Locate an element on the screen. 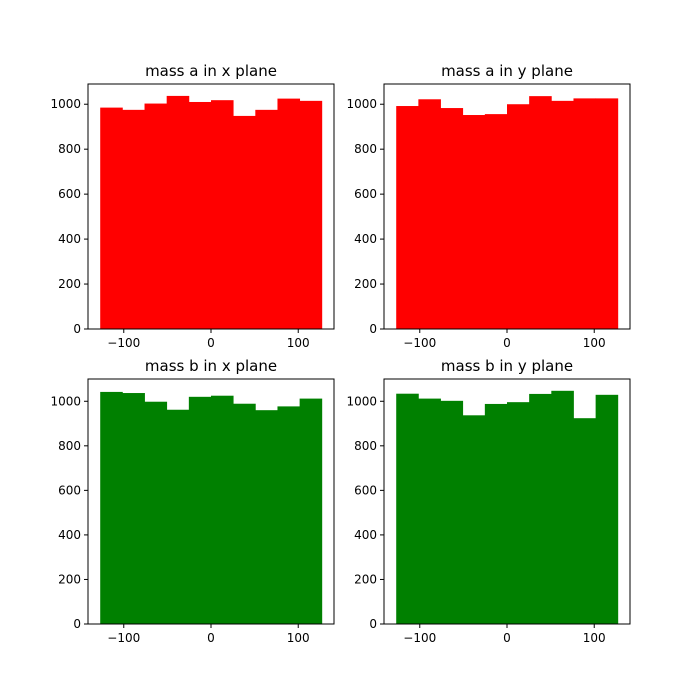 The width and height of the screenshot is (700, 700). subplot-title: mass a in y plane is located at coordinates (507, 71).